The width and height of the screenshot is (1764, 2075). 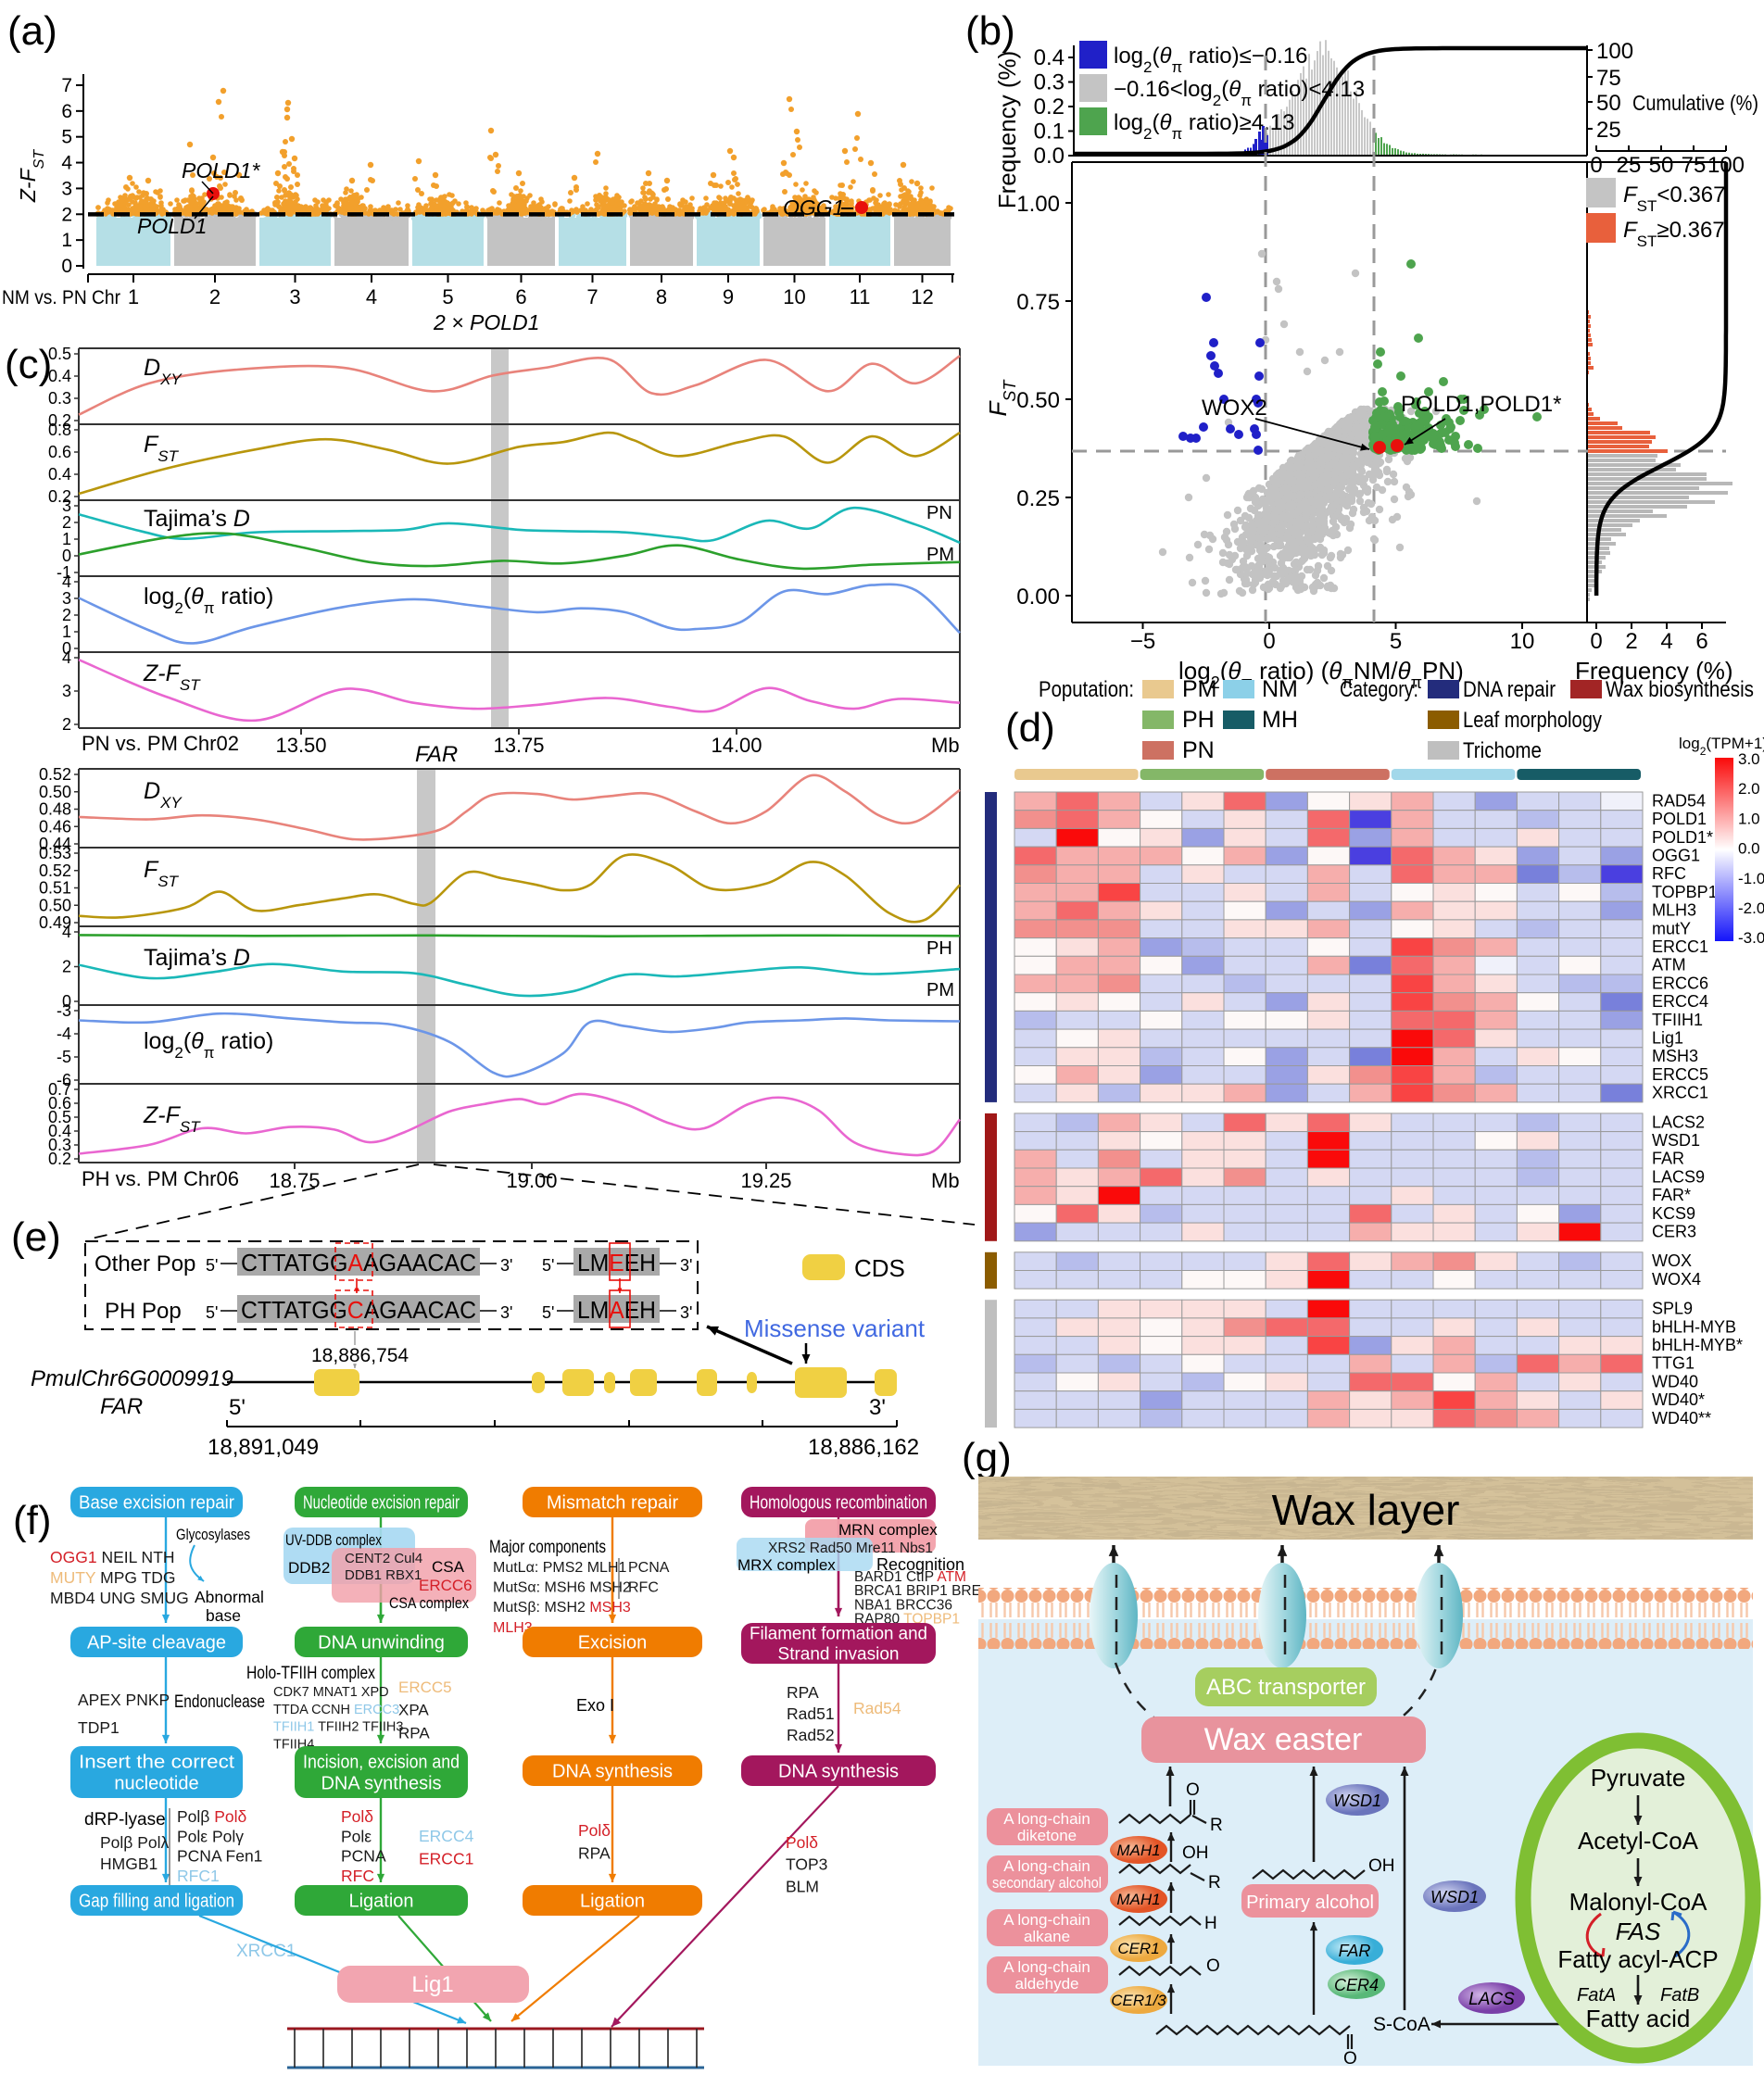 What do you see at coordinates (1049, 156) in the screenshot?
I see `svg-text: 0.0` at bounding box center [1049, 156].